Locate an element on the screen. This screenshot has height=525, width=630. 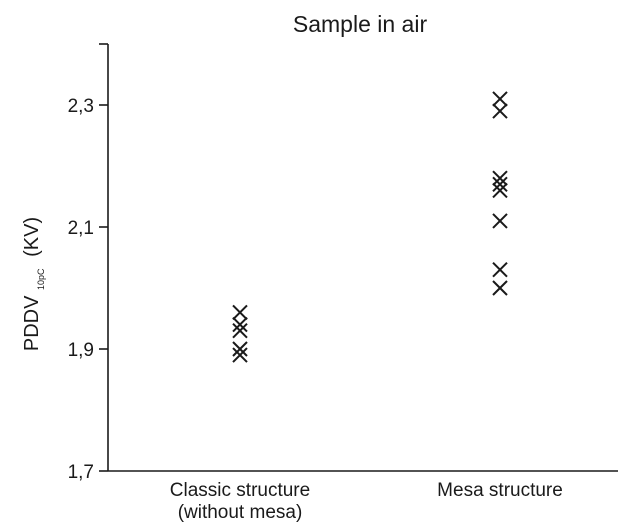
y-tick-label: 2,3 is located at coordinates (81, 106).